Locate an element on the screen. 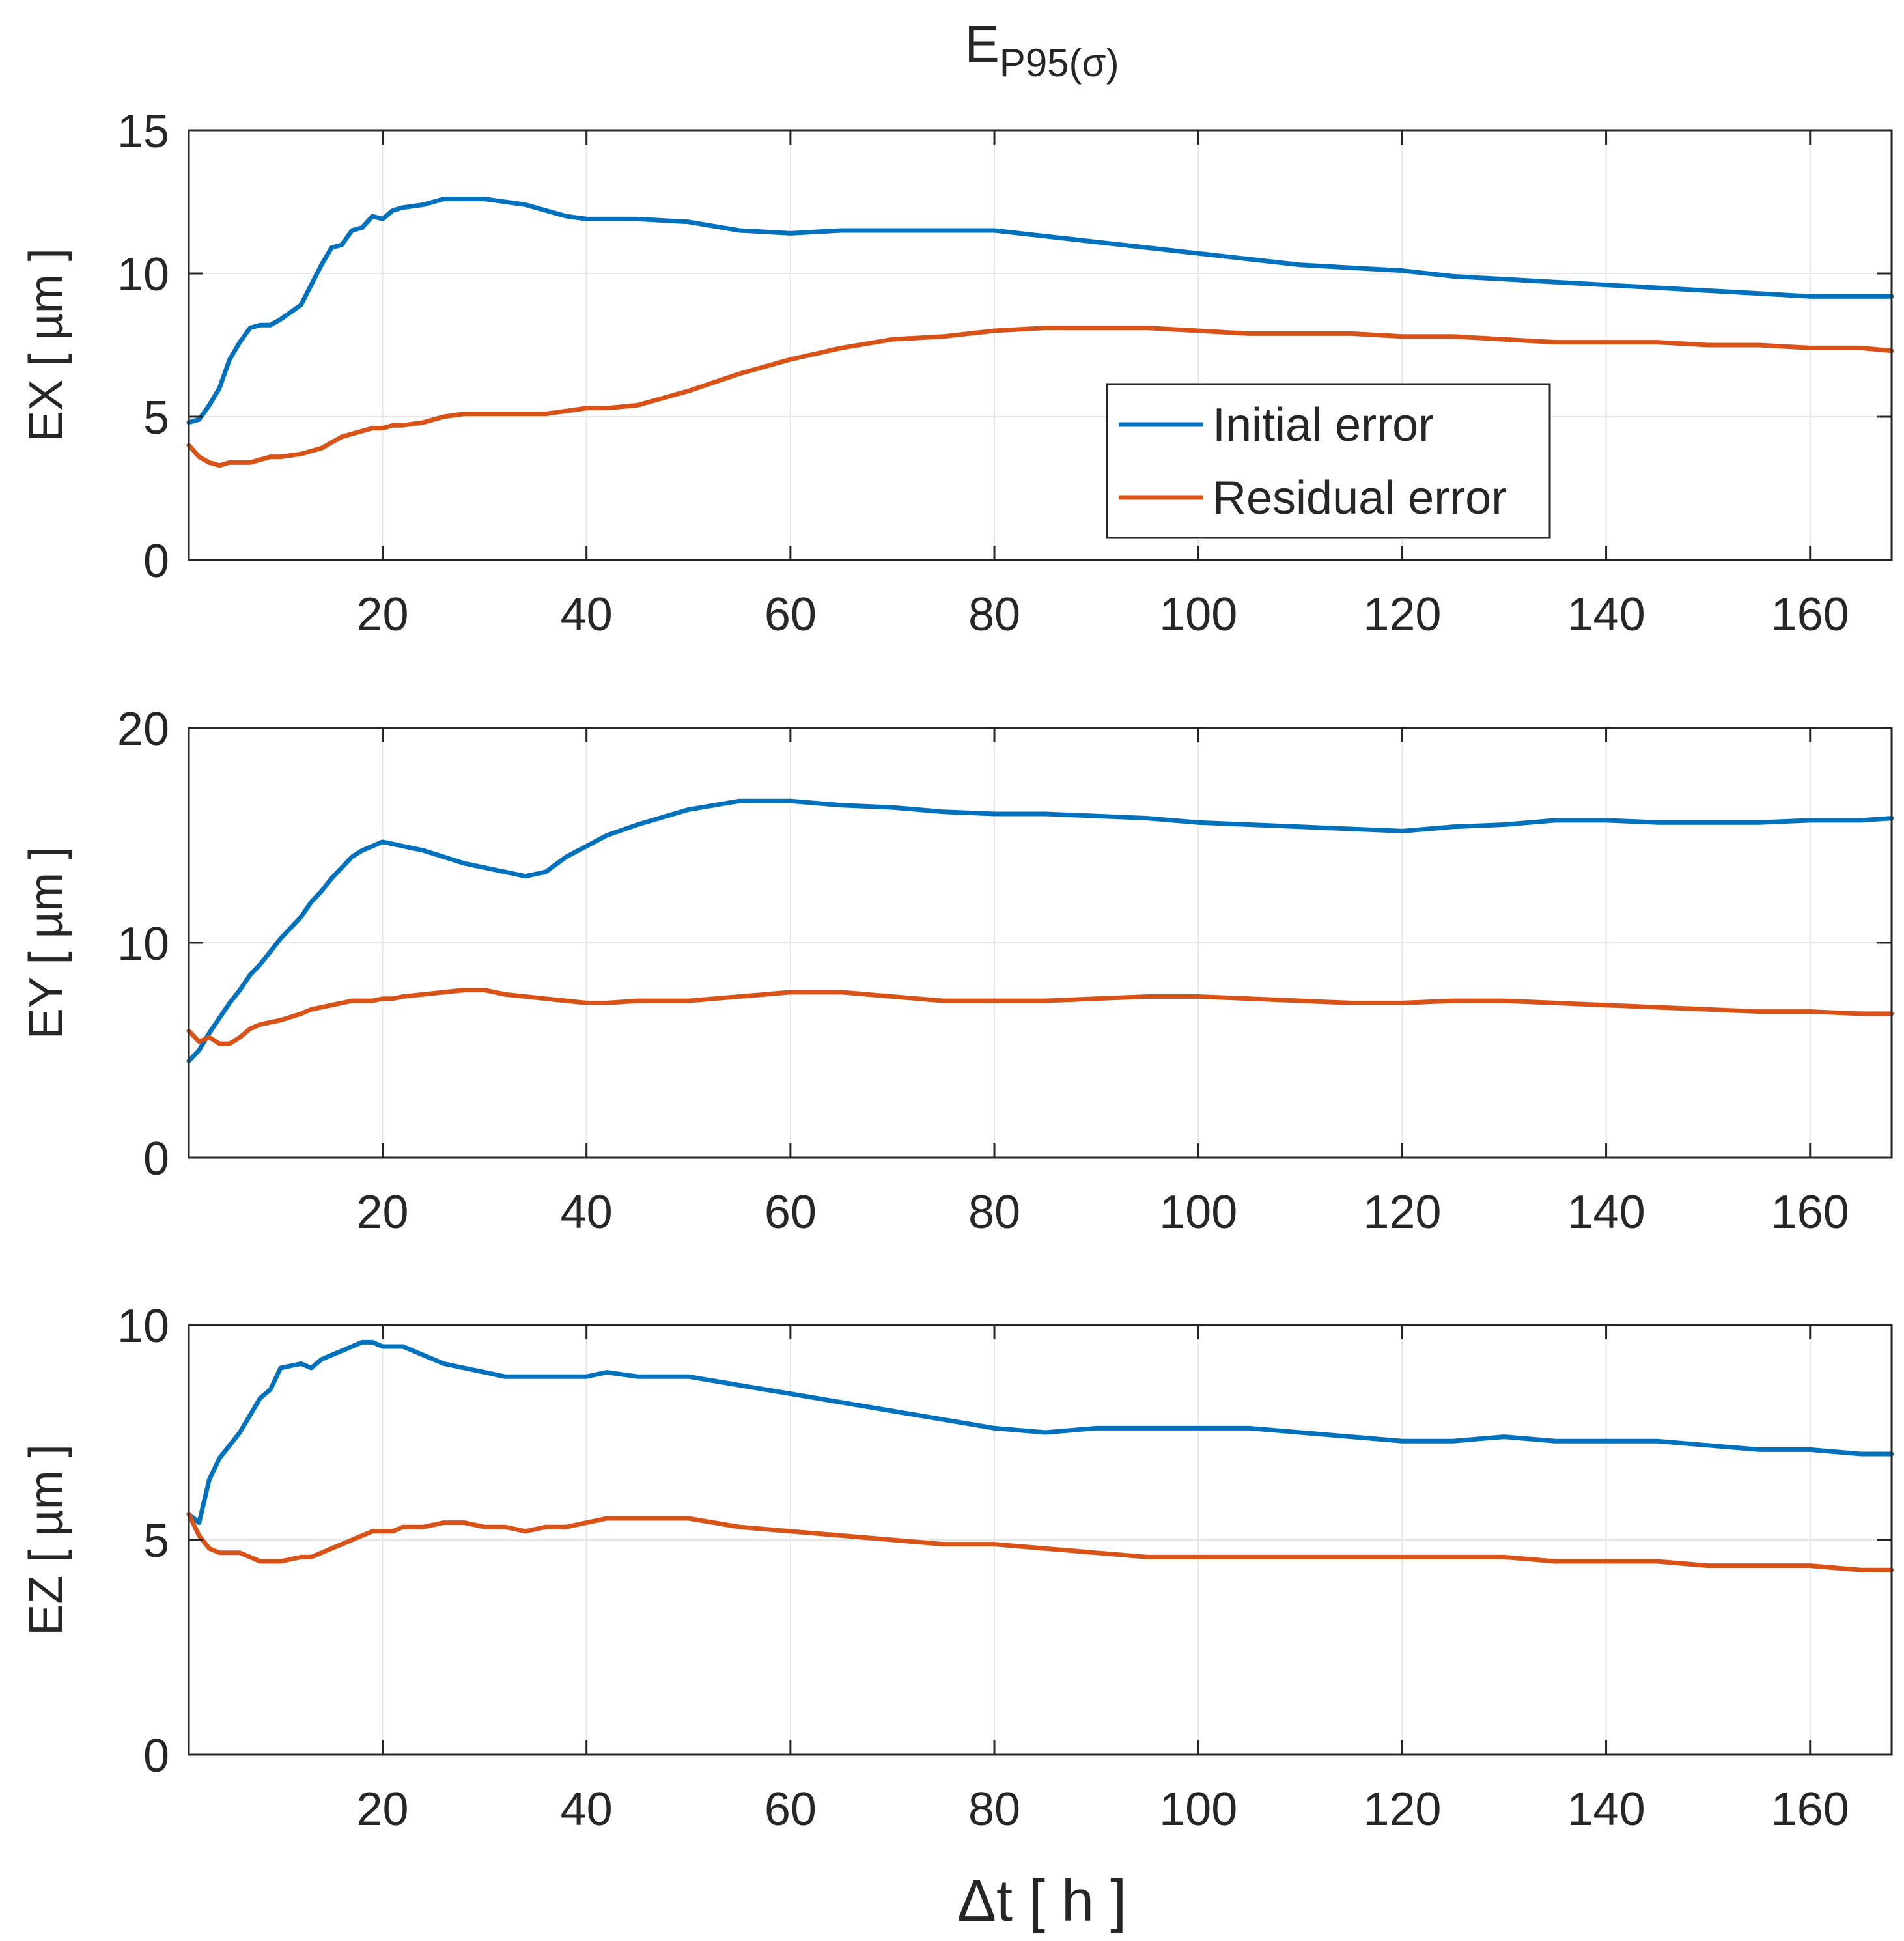  legend-box is located at coordinates (1329, 461).